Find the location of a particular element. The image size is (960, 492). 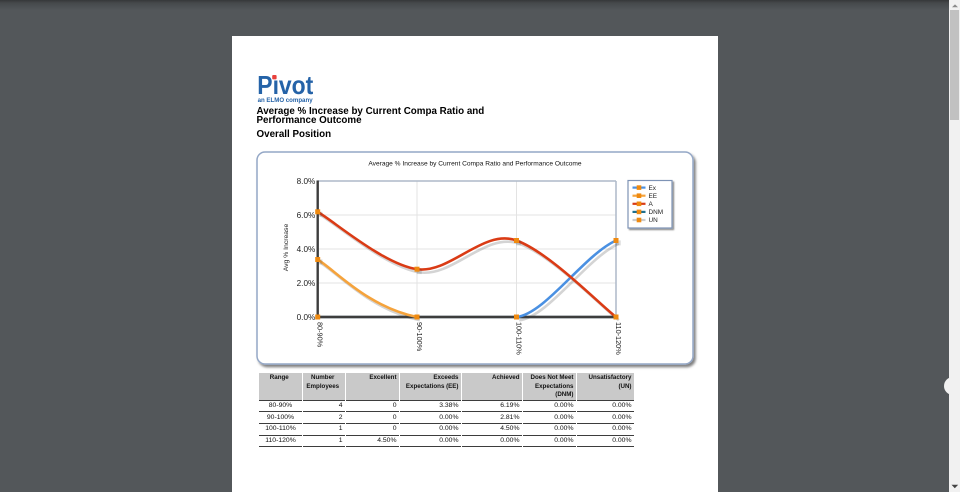

svg-text: EE is located at coordinates (653, 196).